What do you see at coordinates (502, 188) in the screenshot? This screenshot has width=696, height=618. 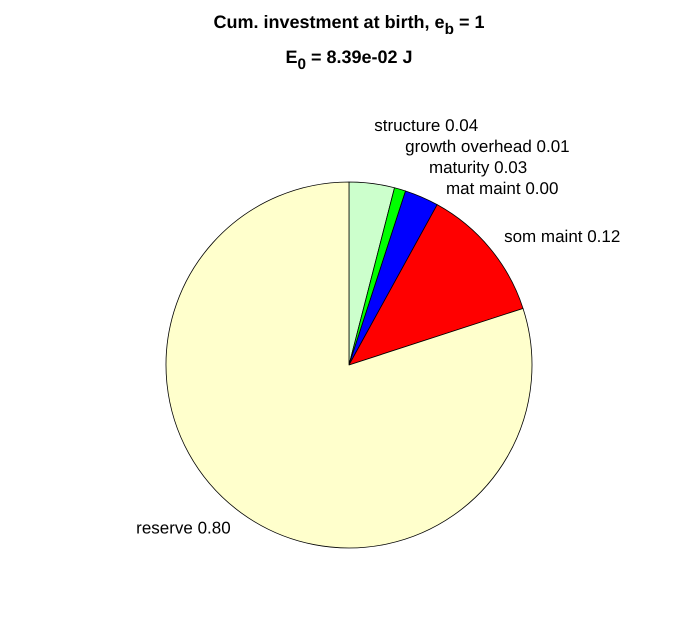 I see `category-label: mat maint 0.00` at bounding box center [502, 188].